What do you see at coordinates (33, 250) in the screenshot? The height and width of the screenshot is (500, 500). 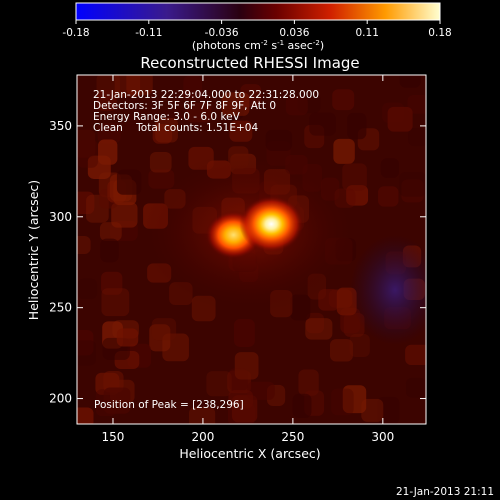 I see `y-axis-label: Heliocentric Y (arcsec)` at bounding box center [33, 250].